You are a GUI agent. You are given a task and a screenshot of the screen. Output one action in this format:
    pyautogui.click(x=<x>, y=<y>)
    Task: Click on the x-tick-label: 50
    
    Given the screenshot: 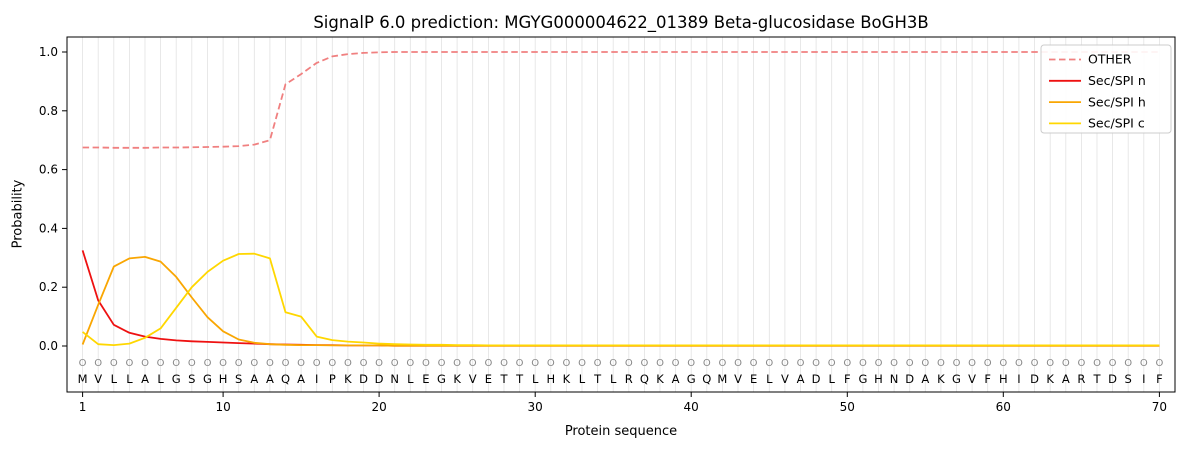 What is the action you would take?
    pyautogui.click(x=847, y=407)
    